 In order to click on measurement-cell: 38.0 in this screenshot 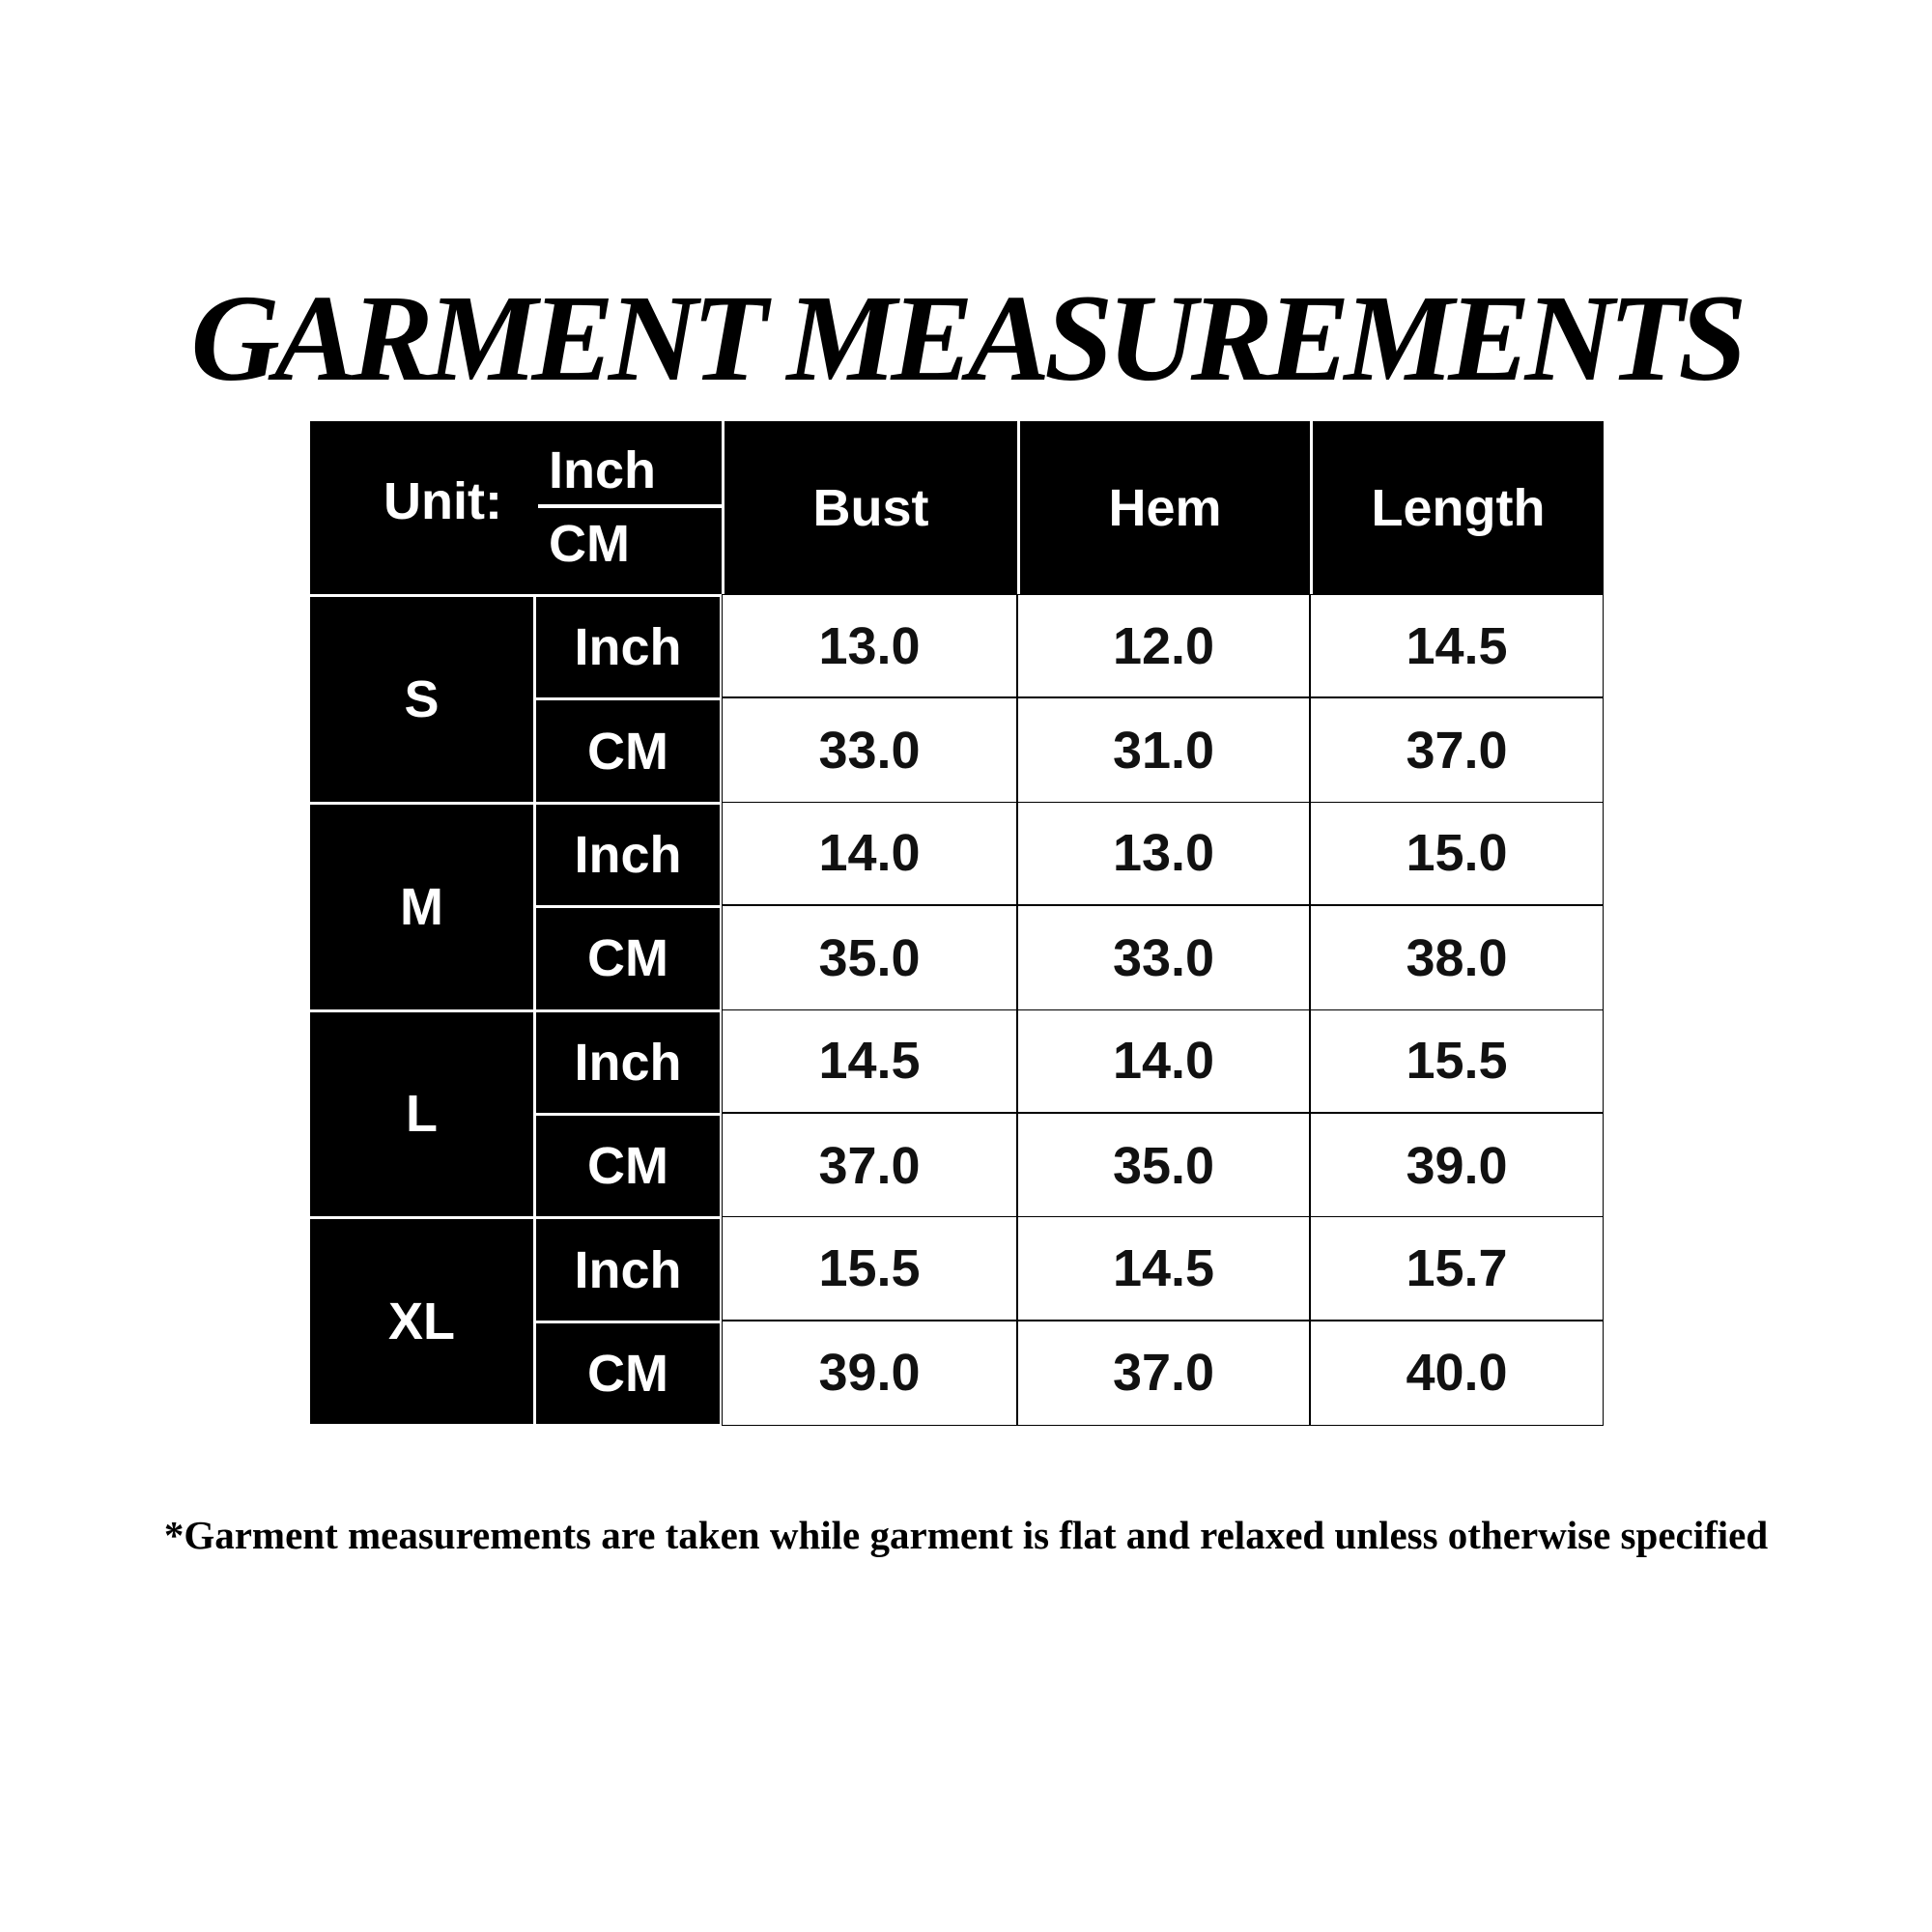, I will do `click(1457, 958)`.